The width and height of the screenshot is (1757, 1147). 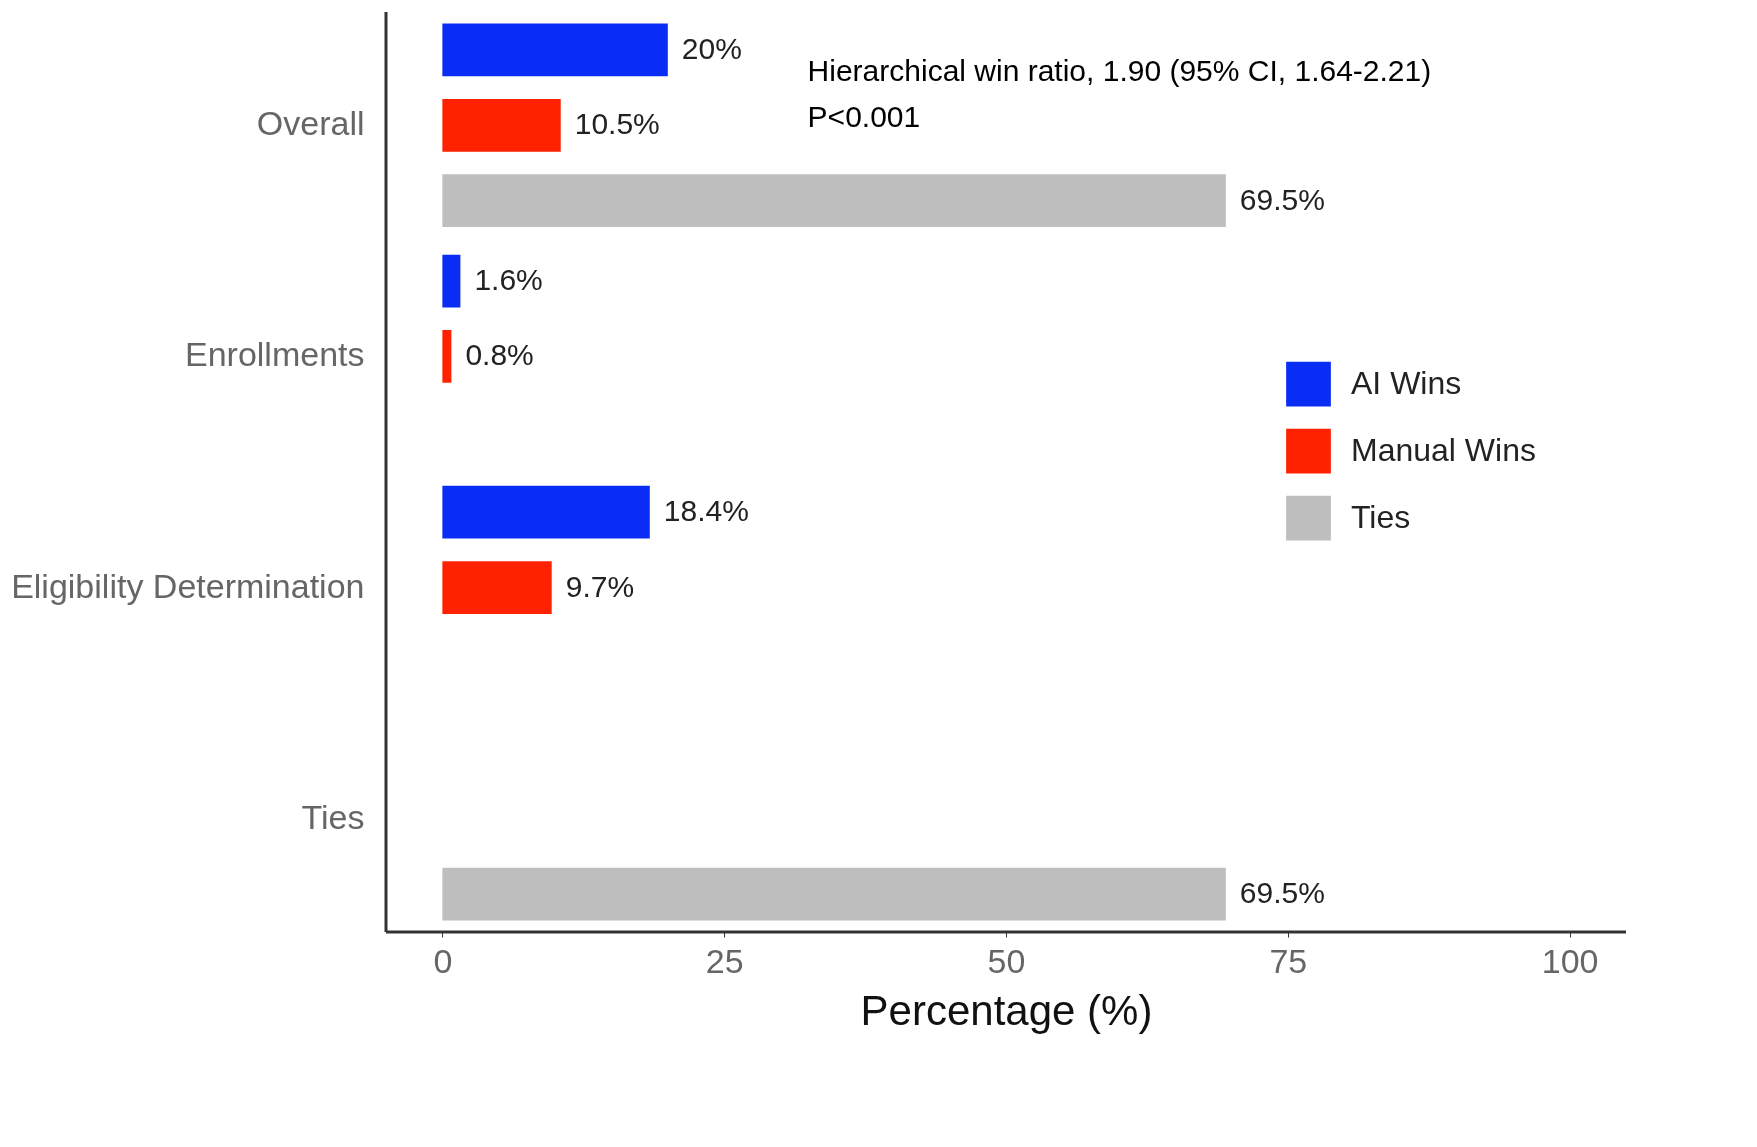 What do you see at coordinates (600, 586) in the screenshot?
I see `data-label: 9.7%` at bounding box center [600, 586].